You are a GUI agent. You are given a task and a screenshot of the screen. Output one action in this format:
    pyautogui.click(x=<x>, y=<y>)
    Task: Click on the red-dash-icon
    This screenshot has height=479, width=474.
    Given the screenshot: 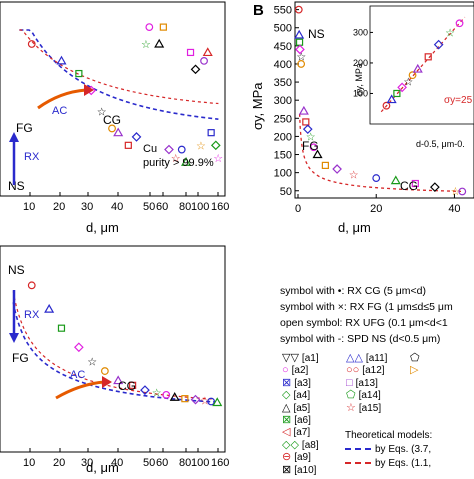 What is the action you would take?
    pyautogui.click(x=358, y=463)
    